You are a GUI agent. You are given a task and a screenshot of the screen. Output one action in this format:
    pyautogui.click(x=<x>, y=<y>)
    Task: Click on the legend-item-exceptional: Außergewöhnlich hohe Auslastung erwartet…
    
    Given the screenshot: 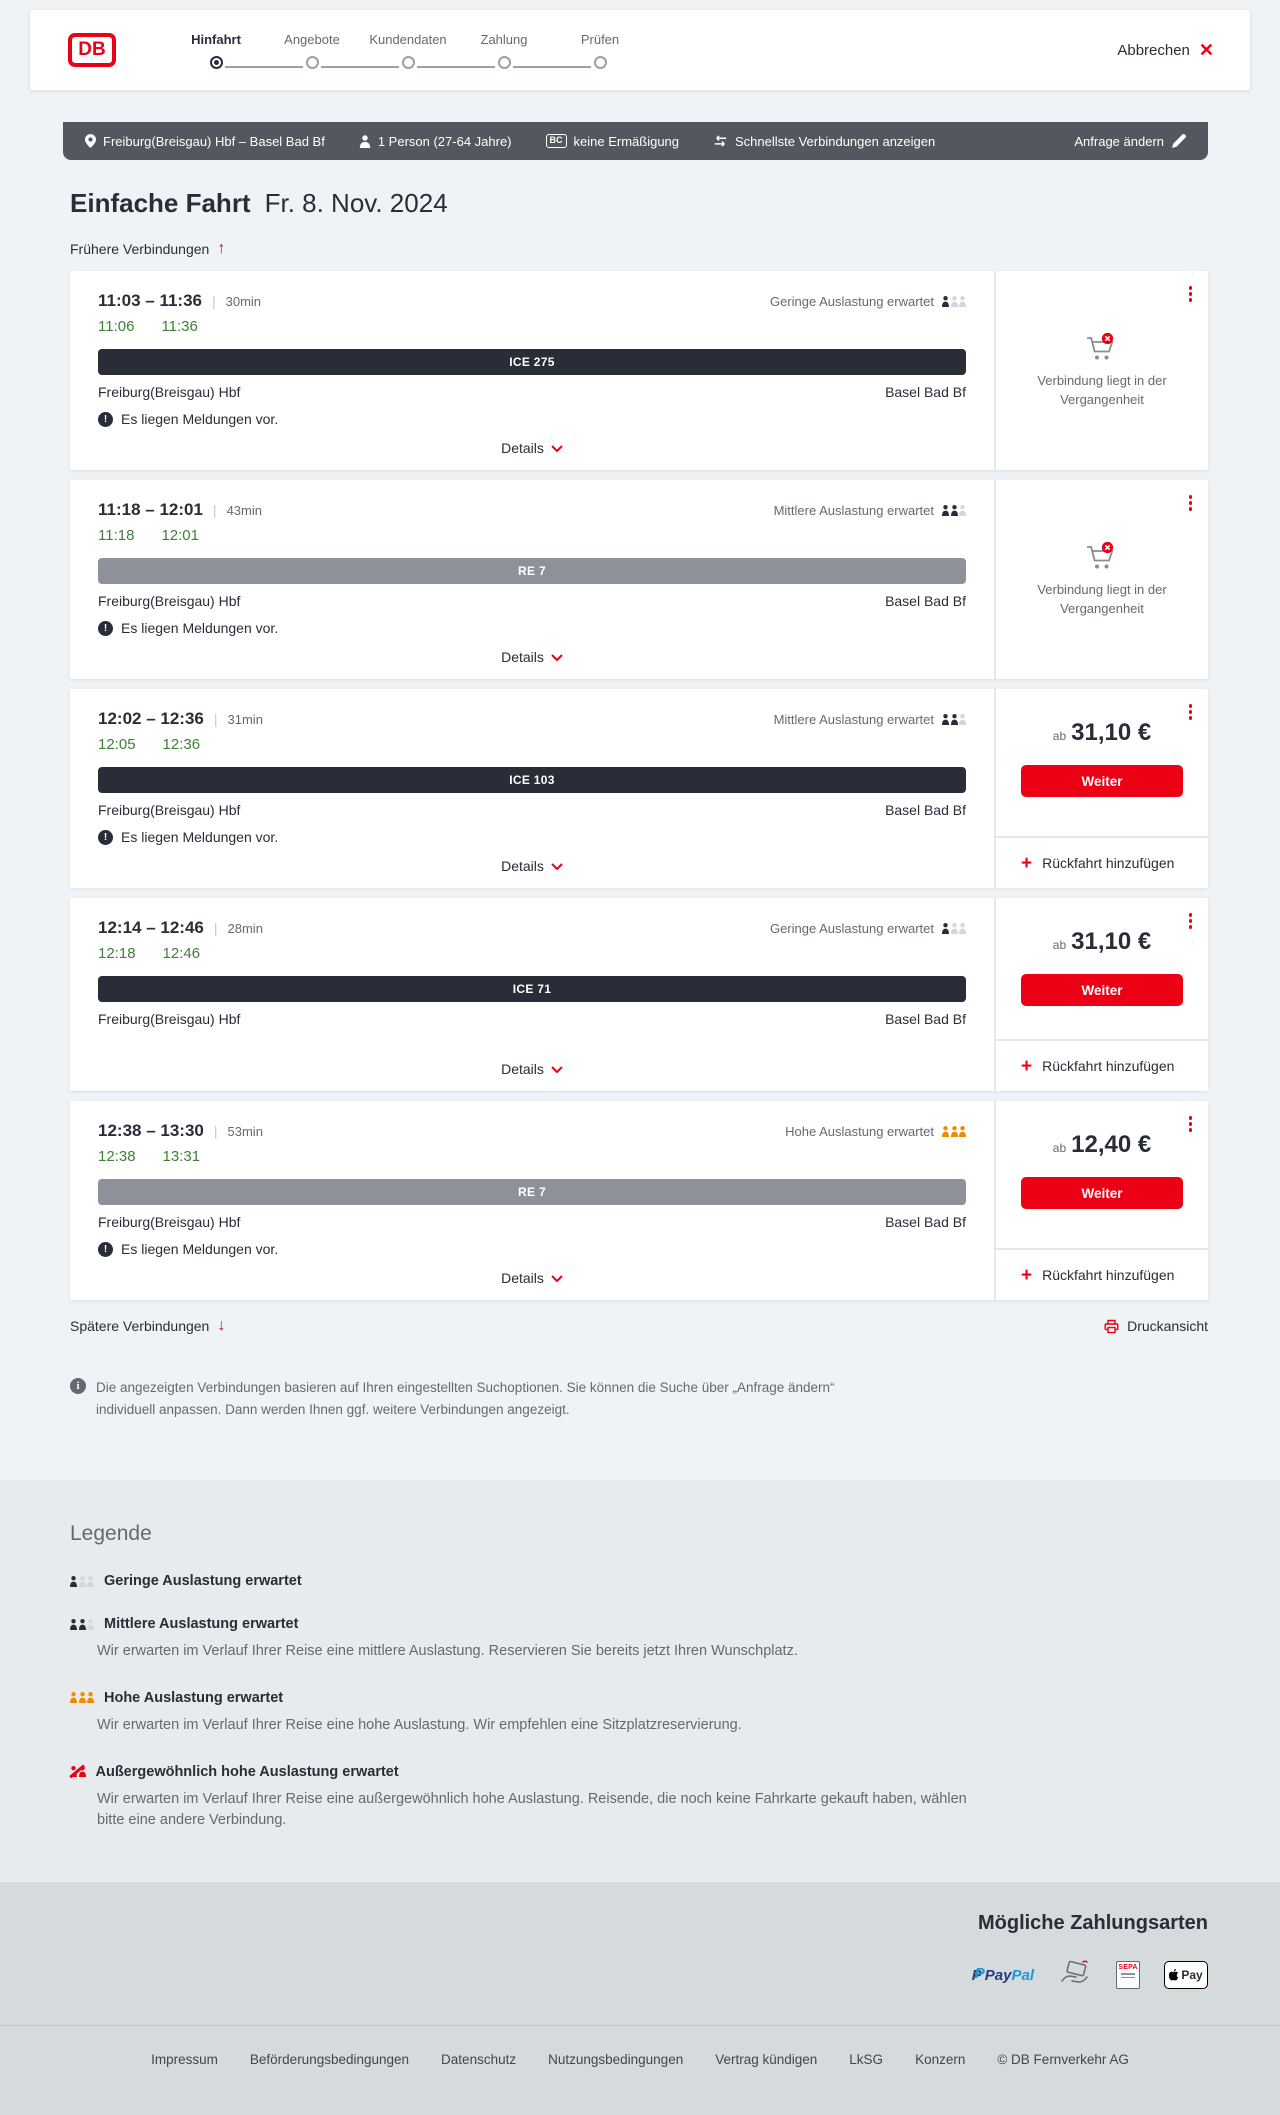 What is the action you would take?
    pyautogui.click(x=638, y=1798)
    